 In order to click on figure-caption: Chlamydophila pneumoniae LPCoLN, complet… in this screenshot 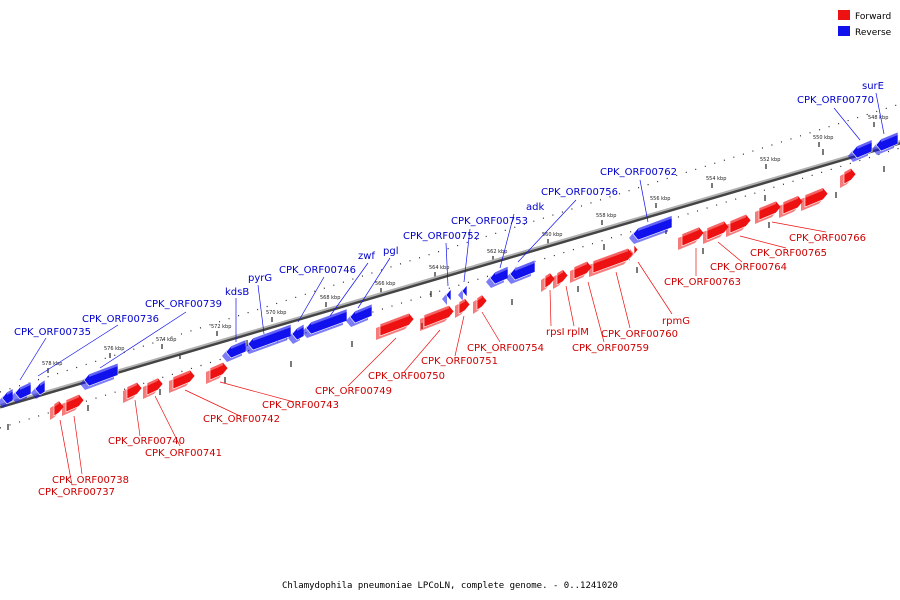, I will do `click(450, 586)`.